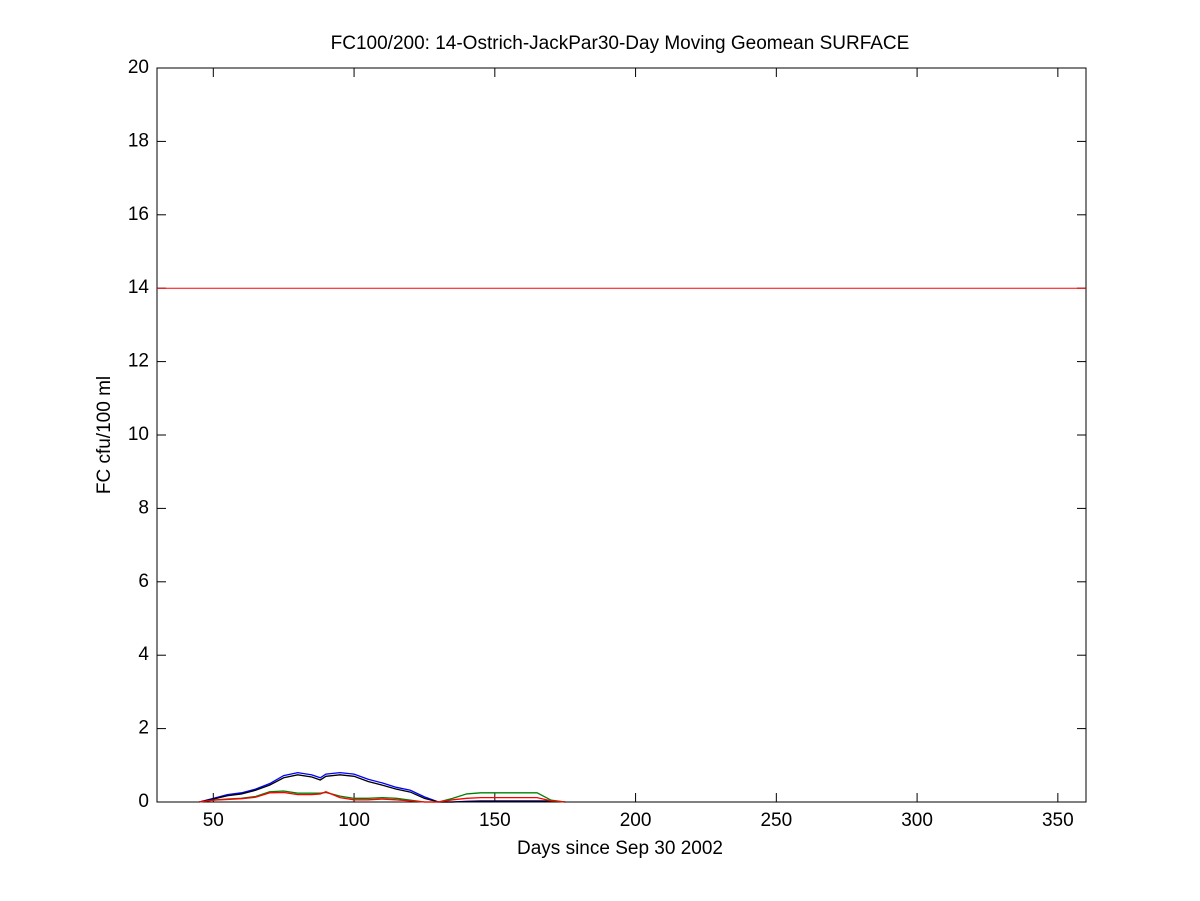 The height and width of the screenshot is (901, 1200). Describe the element at coordinates (776, 820) in the screenshot. I see `x-tick-label: 250` at that location.